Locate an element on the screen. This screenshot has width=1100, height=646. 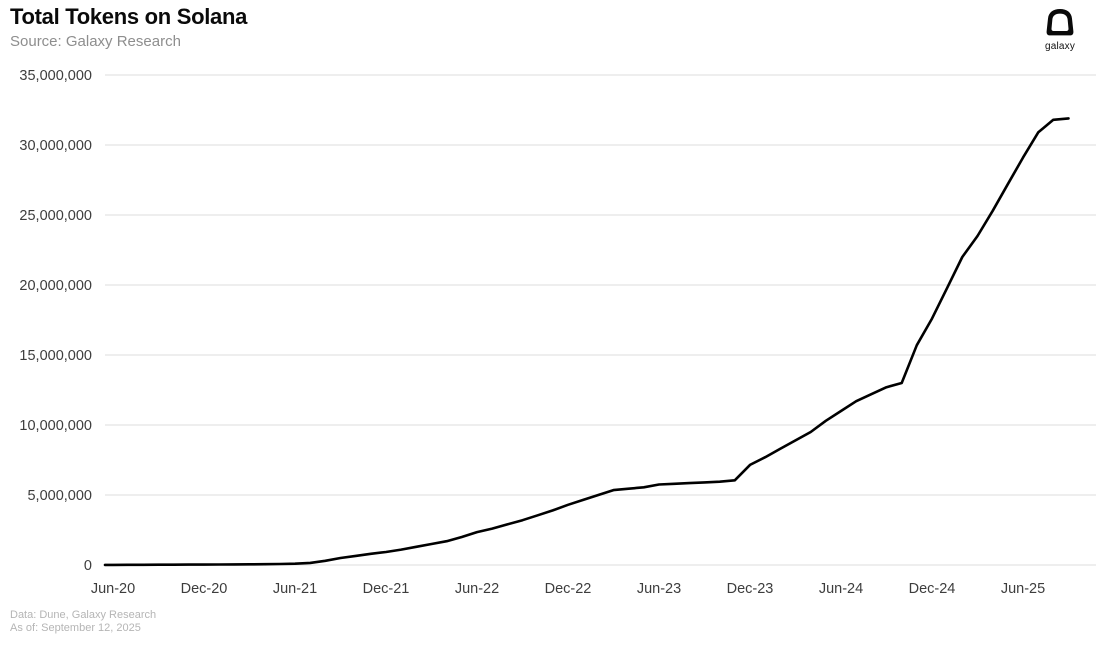
chart-source-subtitle: Source: Galaxy Research is located at coordinates (95, 41).